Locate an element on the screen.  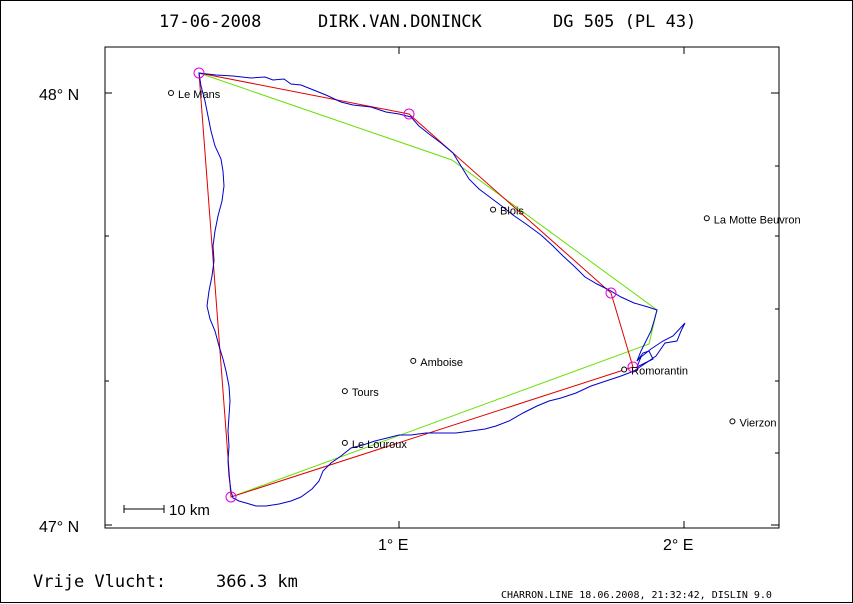
city-label: La Motte Beuvron is located at coordinates (757, 220).